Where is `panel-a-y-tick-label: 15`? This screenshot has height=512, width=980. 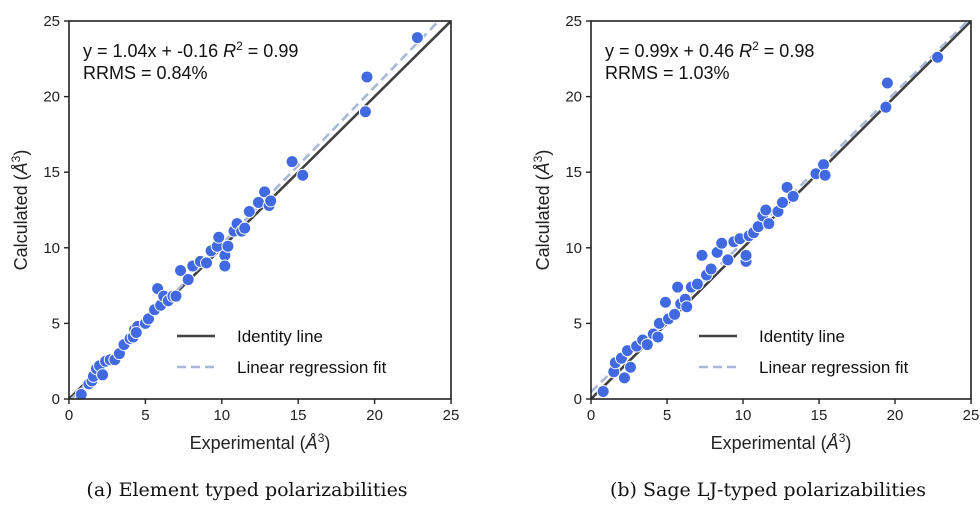
panel-a-y-tick-label: 15 is located at coordinates (51, 172).